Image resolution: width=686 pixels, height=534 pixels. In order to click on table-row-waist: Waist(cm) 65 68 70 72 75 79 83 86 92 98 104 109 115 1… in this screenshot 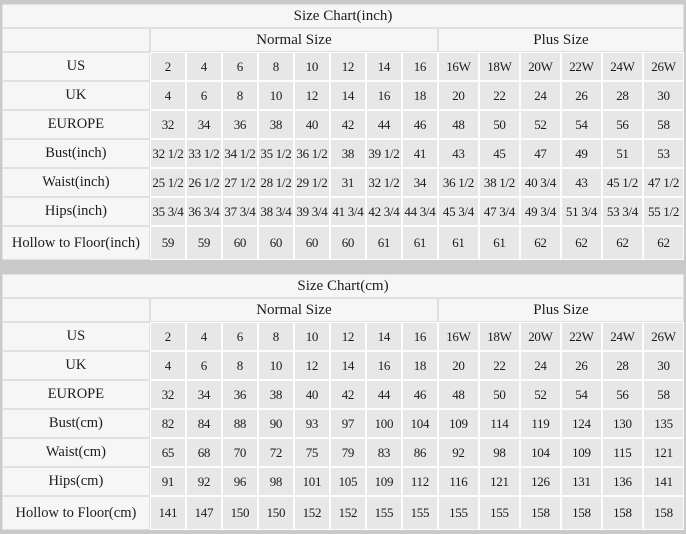, I will do `click(343, 452)`.